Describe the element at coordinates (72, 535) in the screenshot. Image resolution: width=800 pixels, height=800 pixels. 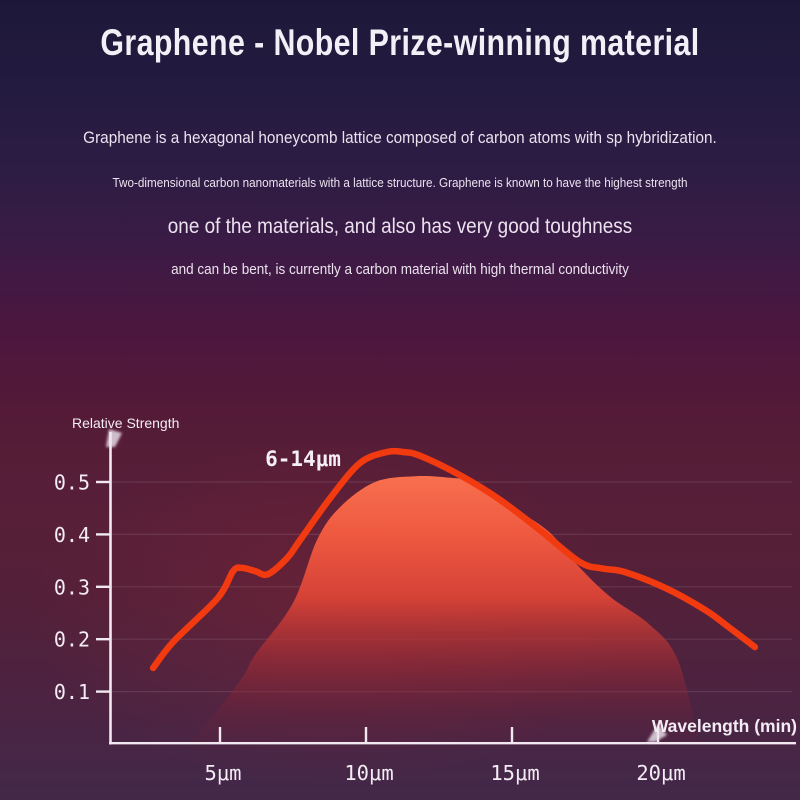
I see `y-tick-label: 0.4` at that location.